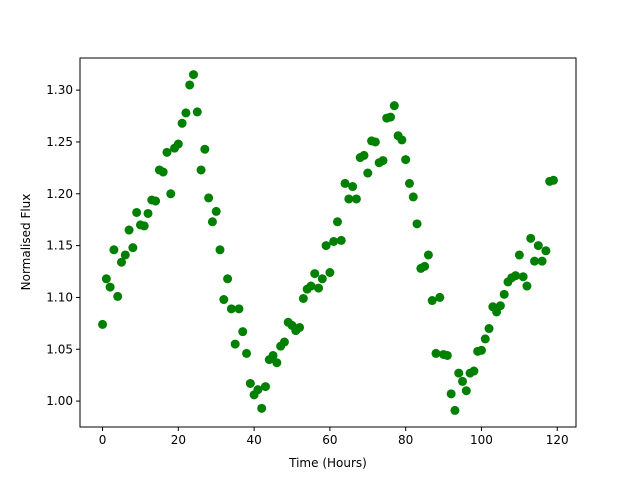  Describe the element at coordinates (59, 297) in the screenshot. I see `y-tick-label: 1.10` at that location.